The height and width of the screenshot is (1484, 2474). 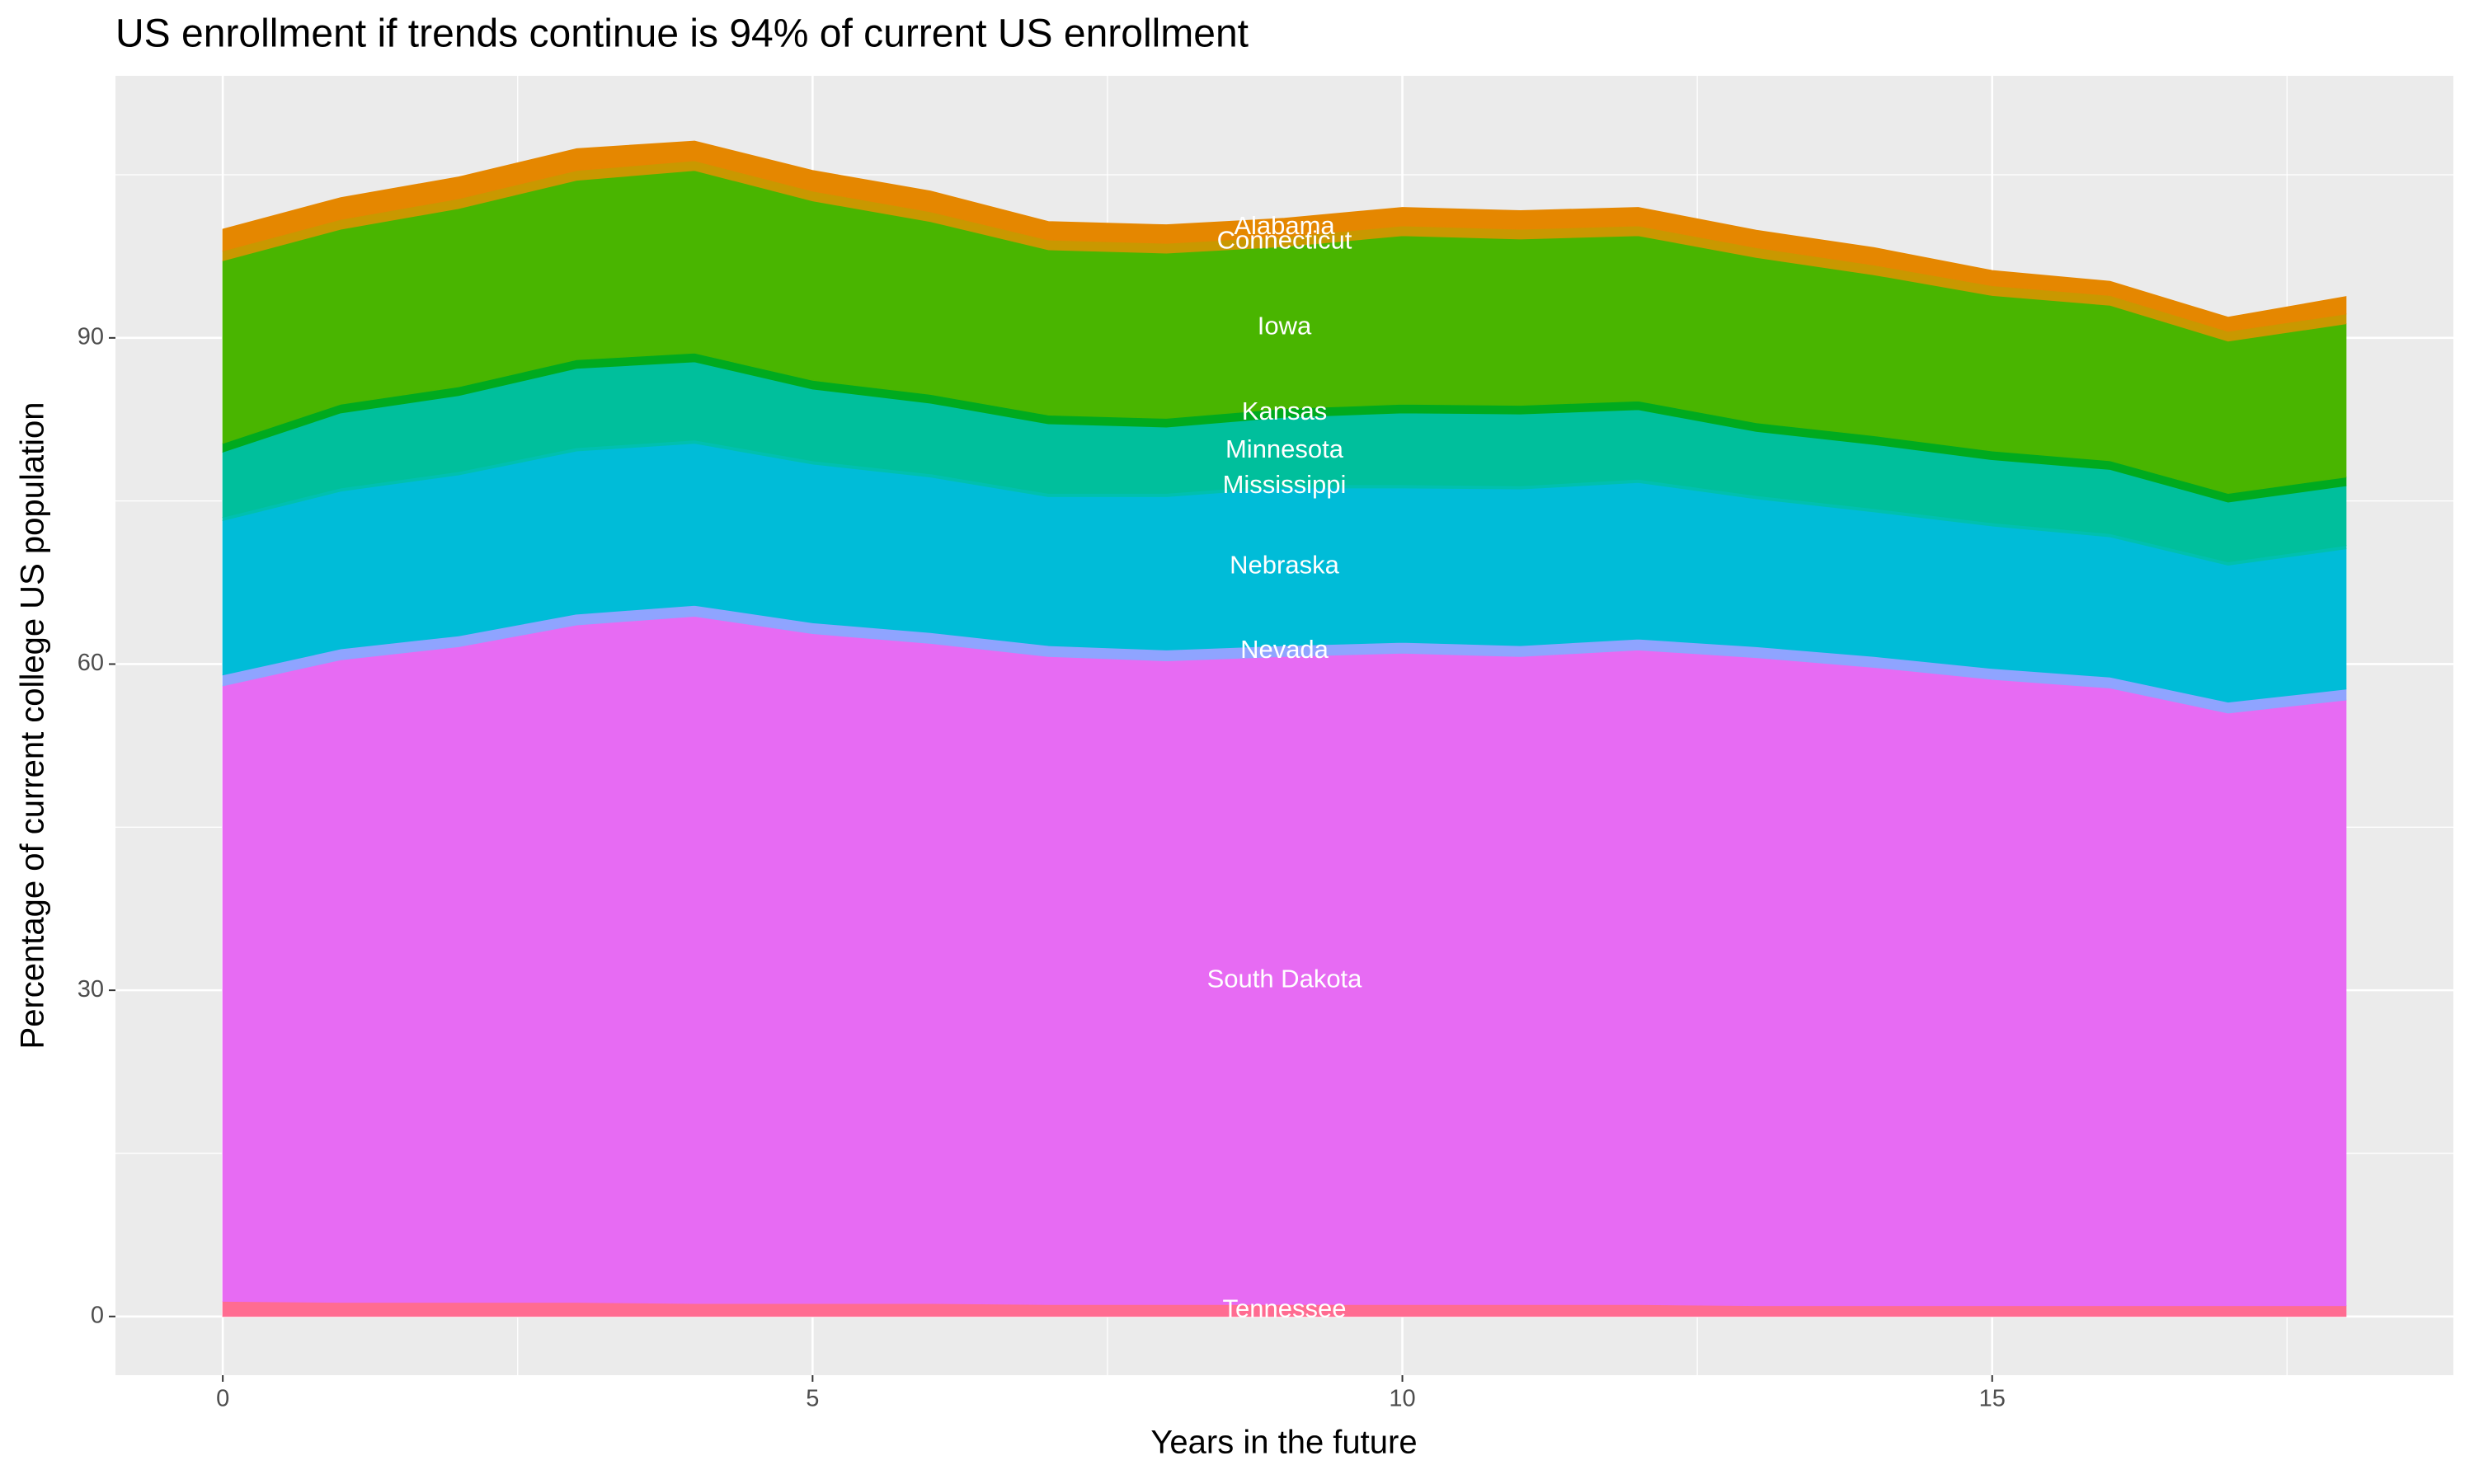 What do you see at coordinates (1284, 649) in the screenshot?
I see `area-label: Nevada` at bounding box center [1284, 649].